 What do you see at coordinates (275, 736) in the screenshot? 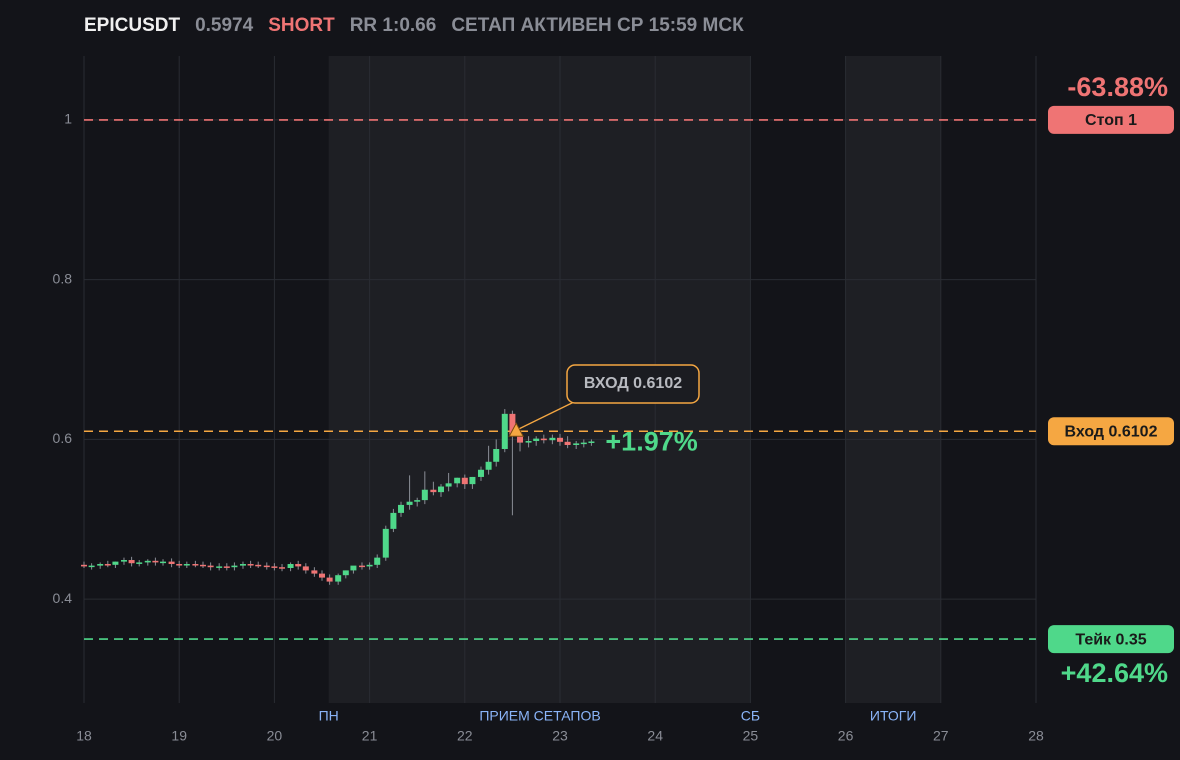
I see `x-tick-label: 20` at bounding box center [275, 736].